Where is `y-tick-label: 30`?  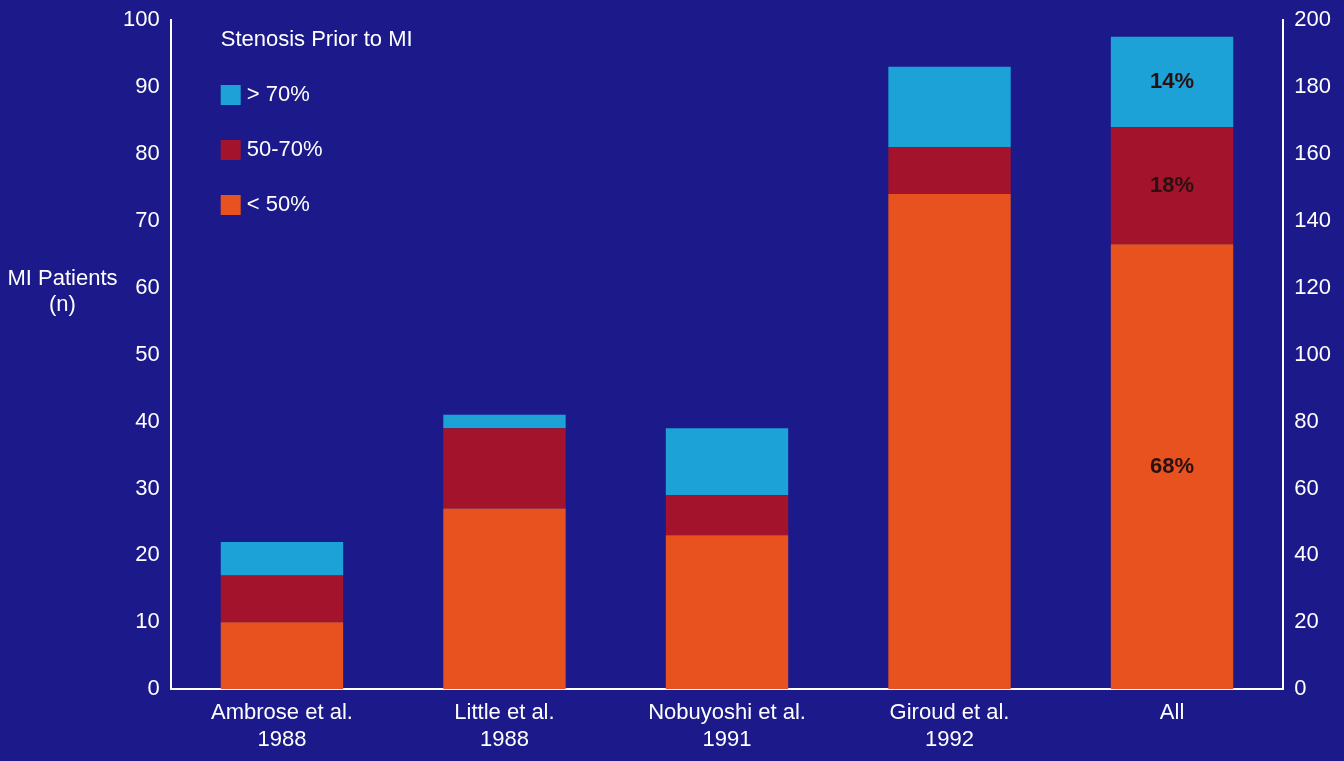 y-tick-label: 30 is located at coordinates (147, 487).